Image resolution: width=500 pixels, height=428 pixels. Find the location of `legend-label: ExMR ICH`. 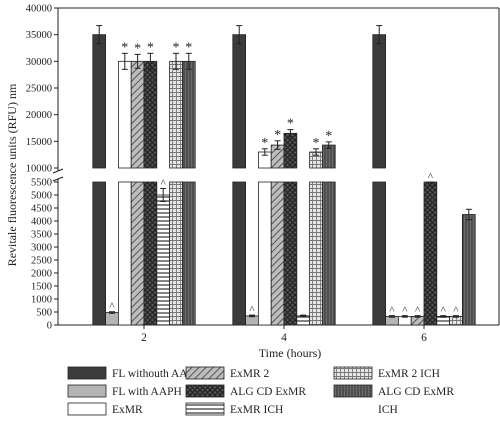

legend-label: ExMR ICH is located at coordinates (256, 410).